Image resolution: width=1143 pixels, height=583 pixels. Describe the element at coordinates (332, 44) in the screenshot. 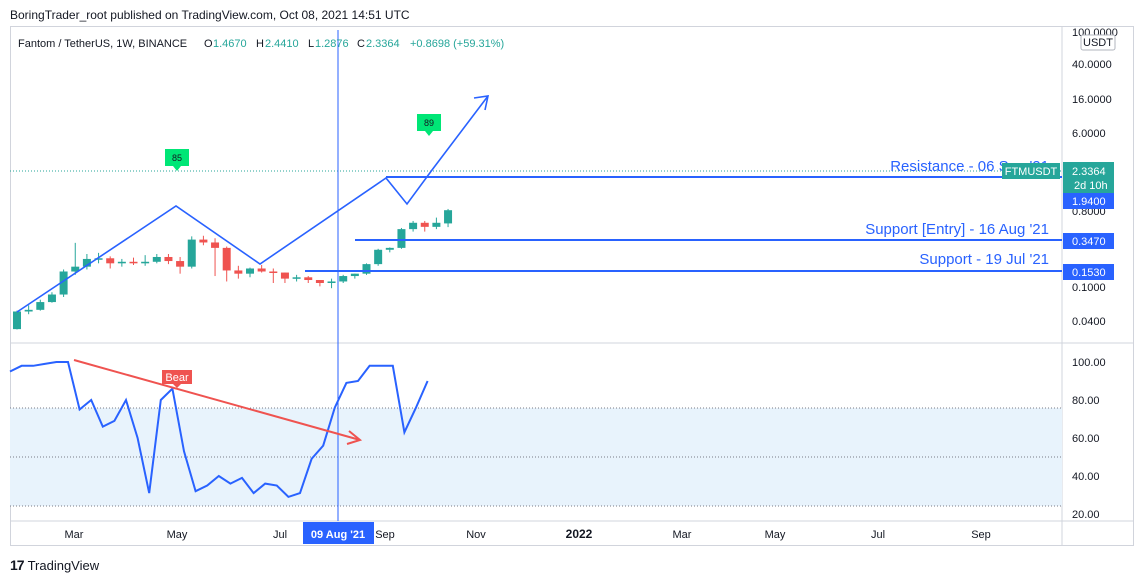

I see `legend-l-value: 1.2876` at that location.